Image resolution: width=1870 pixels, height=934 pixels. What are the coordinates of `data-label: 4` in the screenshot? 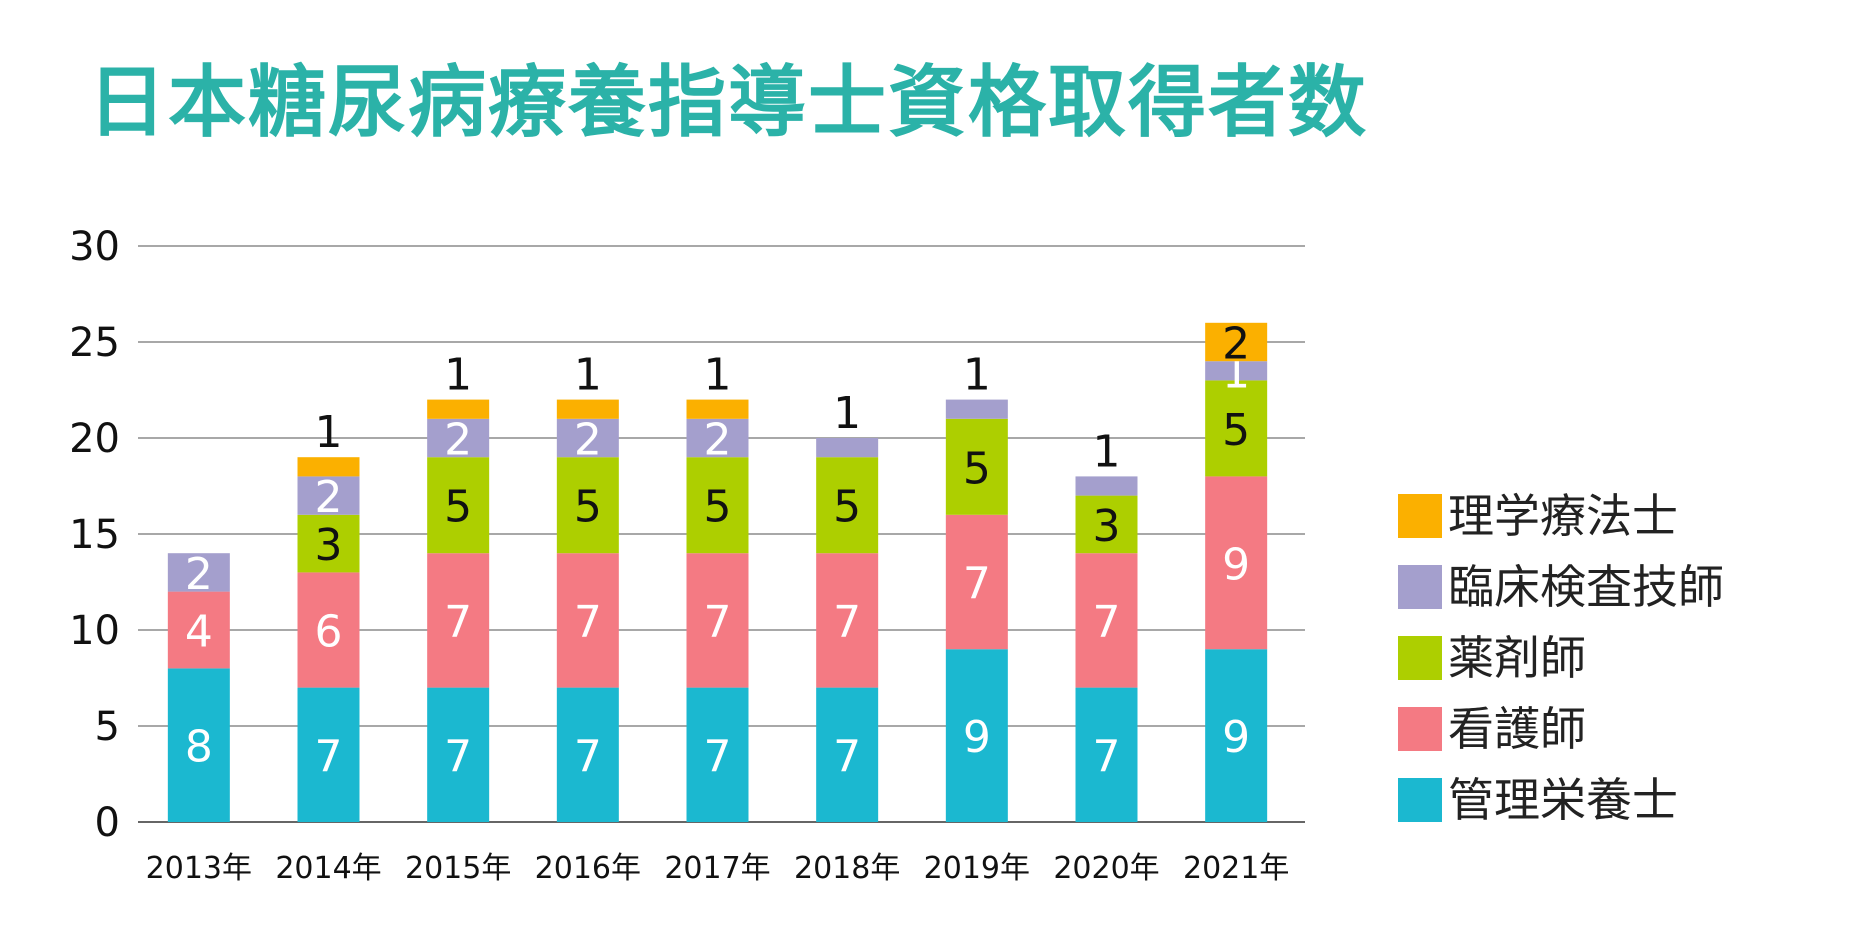 It's located at (199, 632).